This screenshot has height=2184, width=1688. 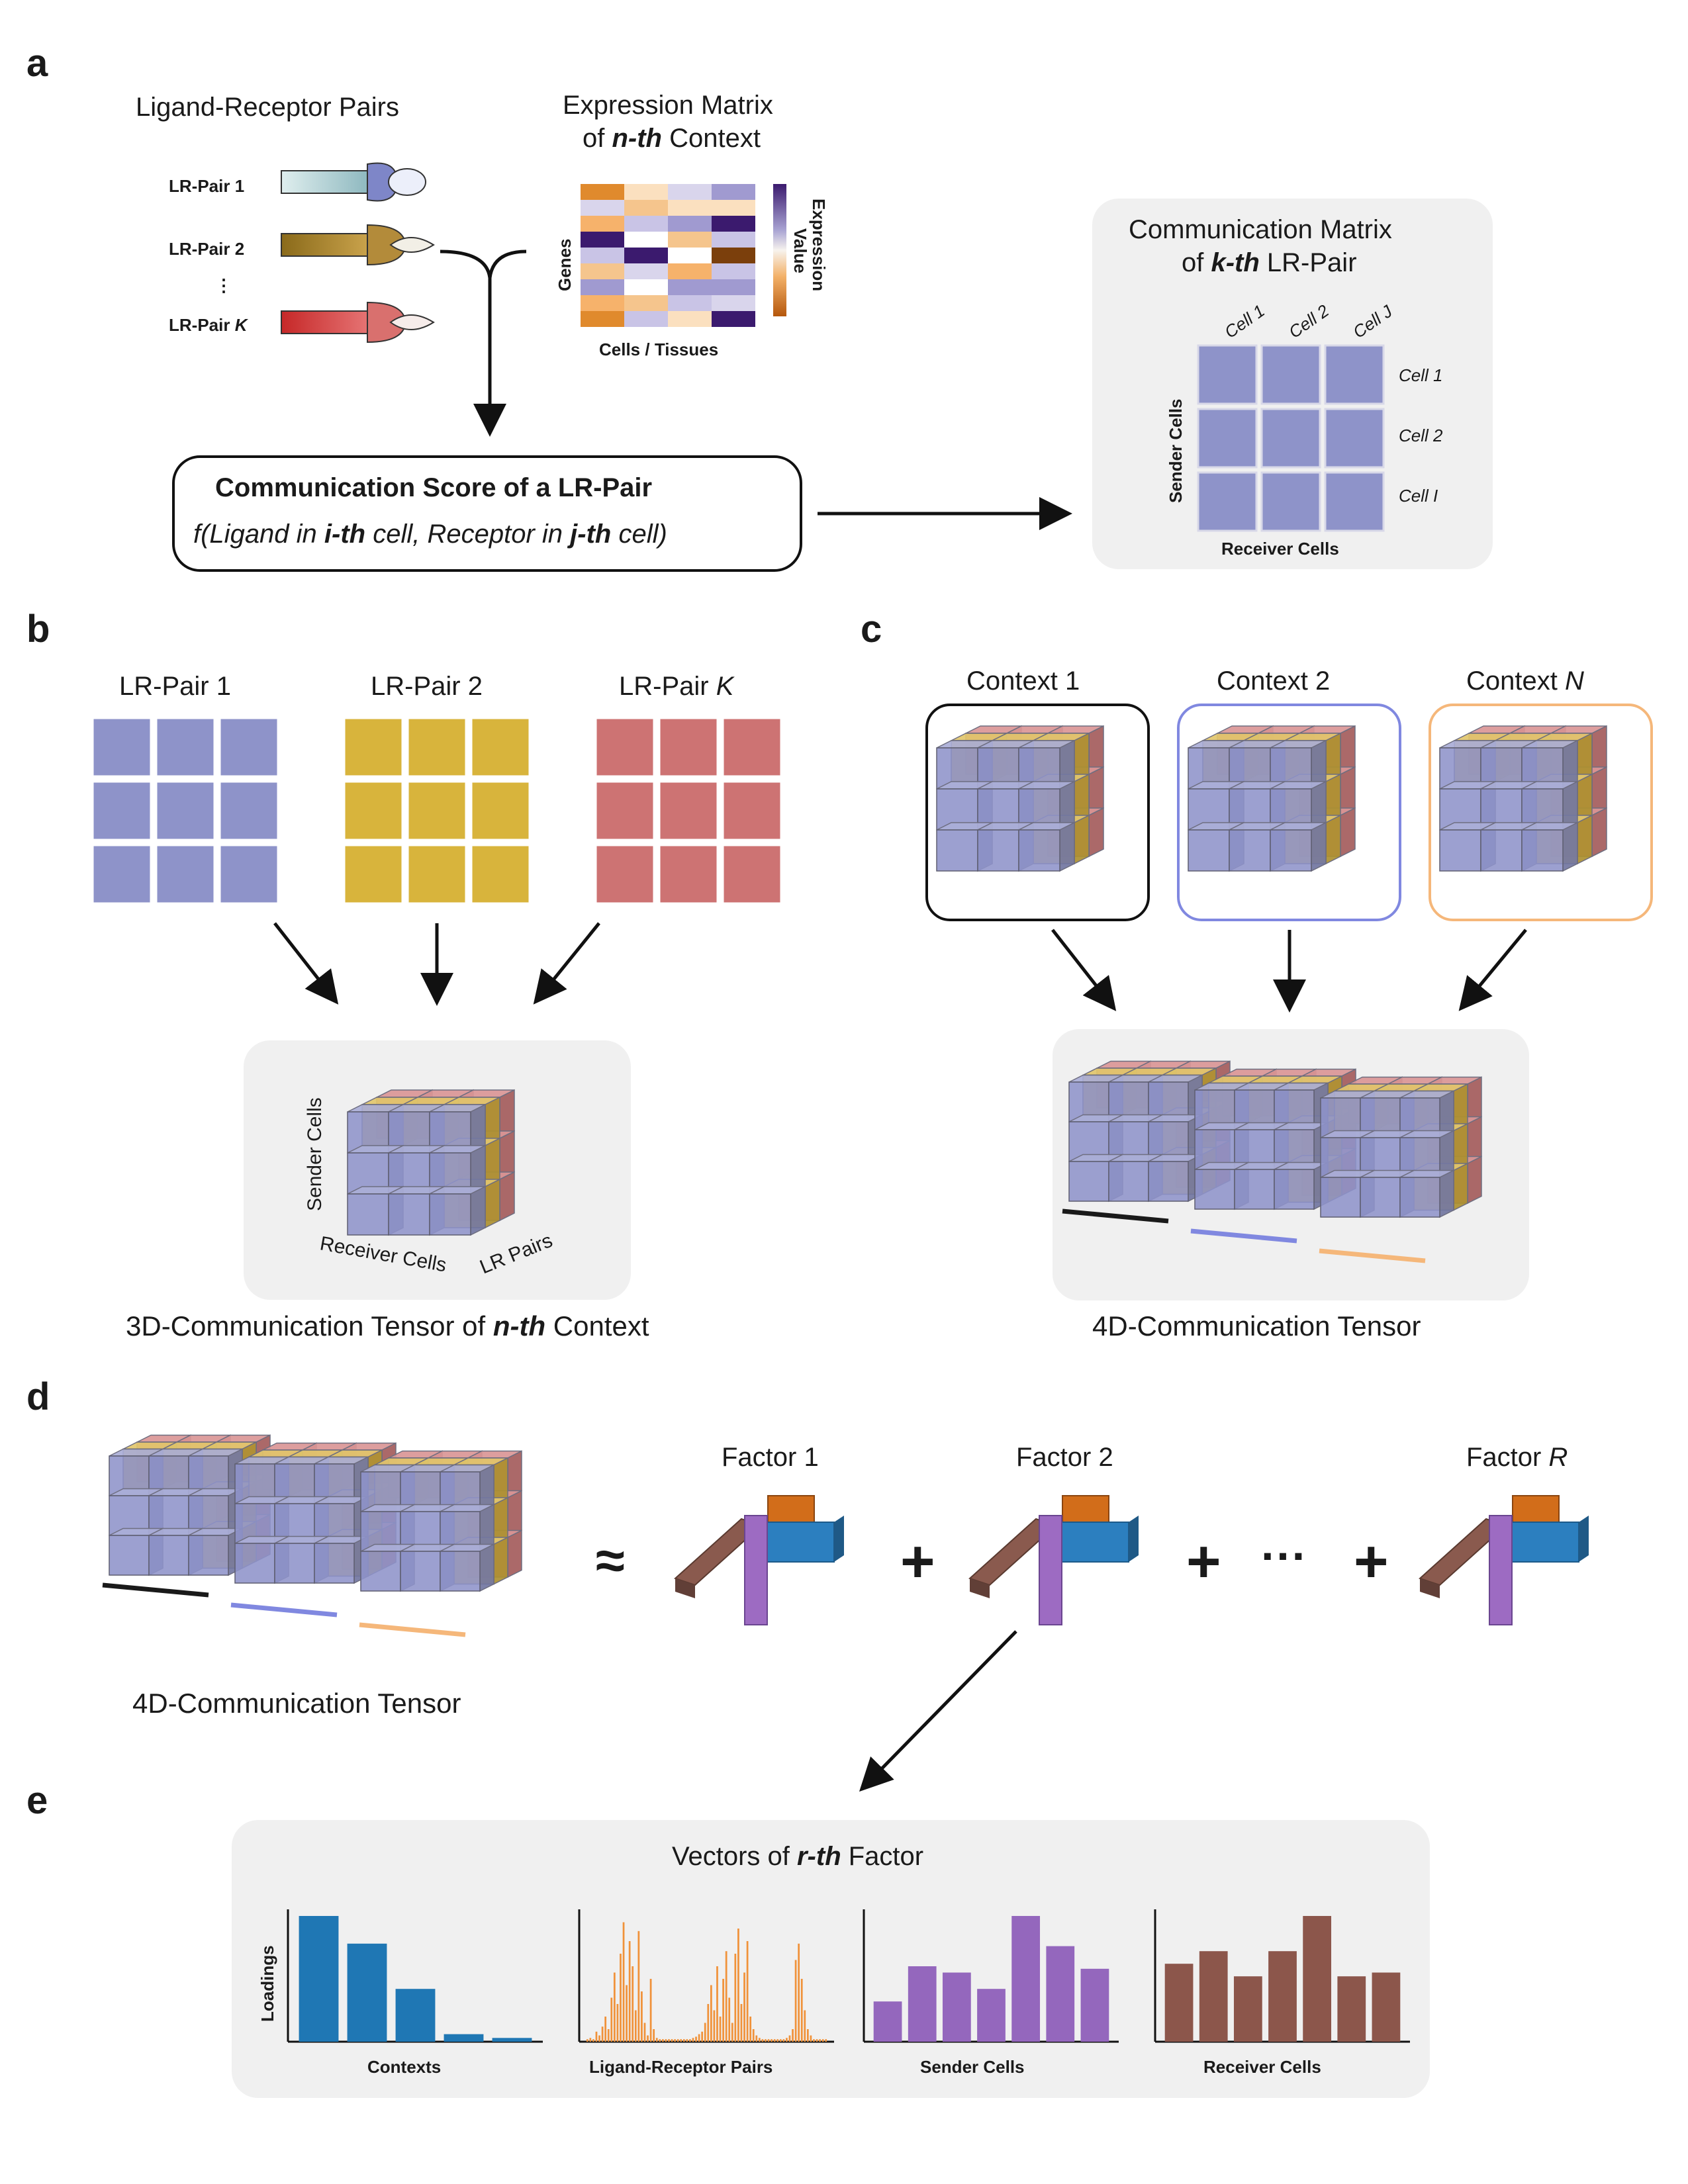 What do you see at coordinates (1131, 1560) in the screenshot?
I see `factor-glyphs` at bounding box center [1131, 1560].